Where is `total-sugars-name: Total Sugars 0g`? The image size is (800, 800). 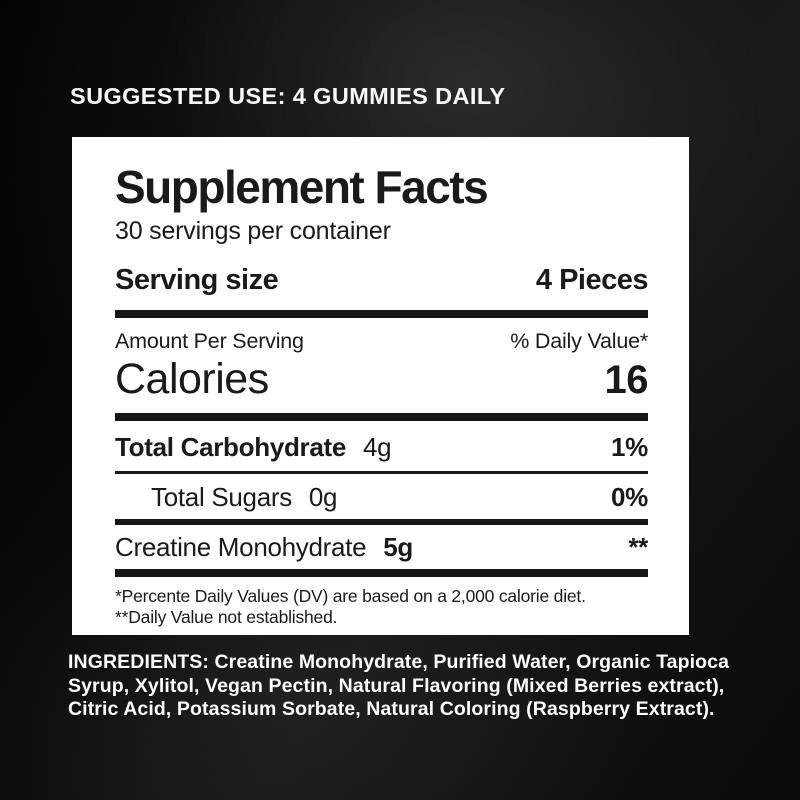 total-sugars-name: Total Sugars 0g is located at coordinates (226, 497).